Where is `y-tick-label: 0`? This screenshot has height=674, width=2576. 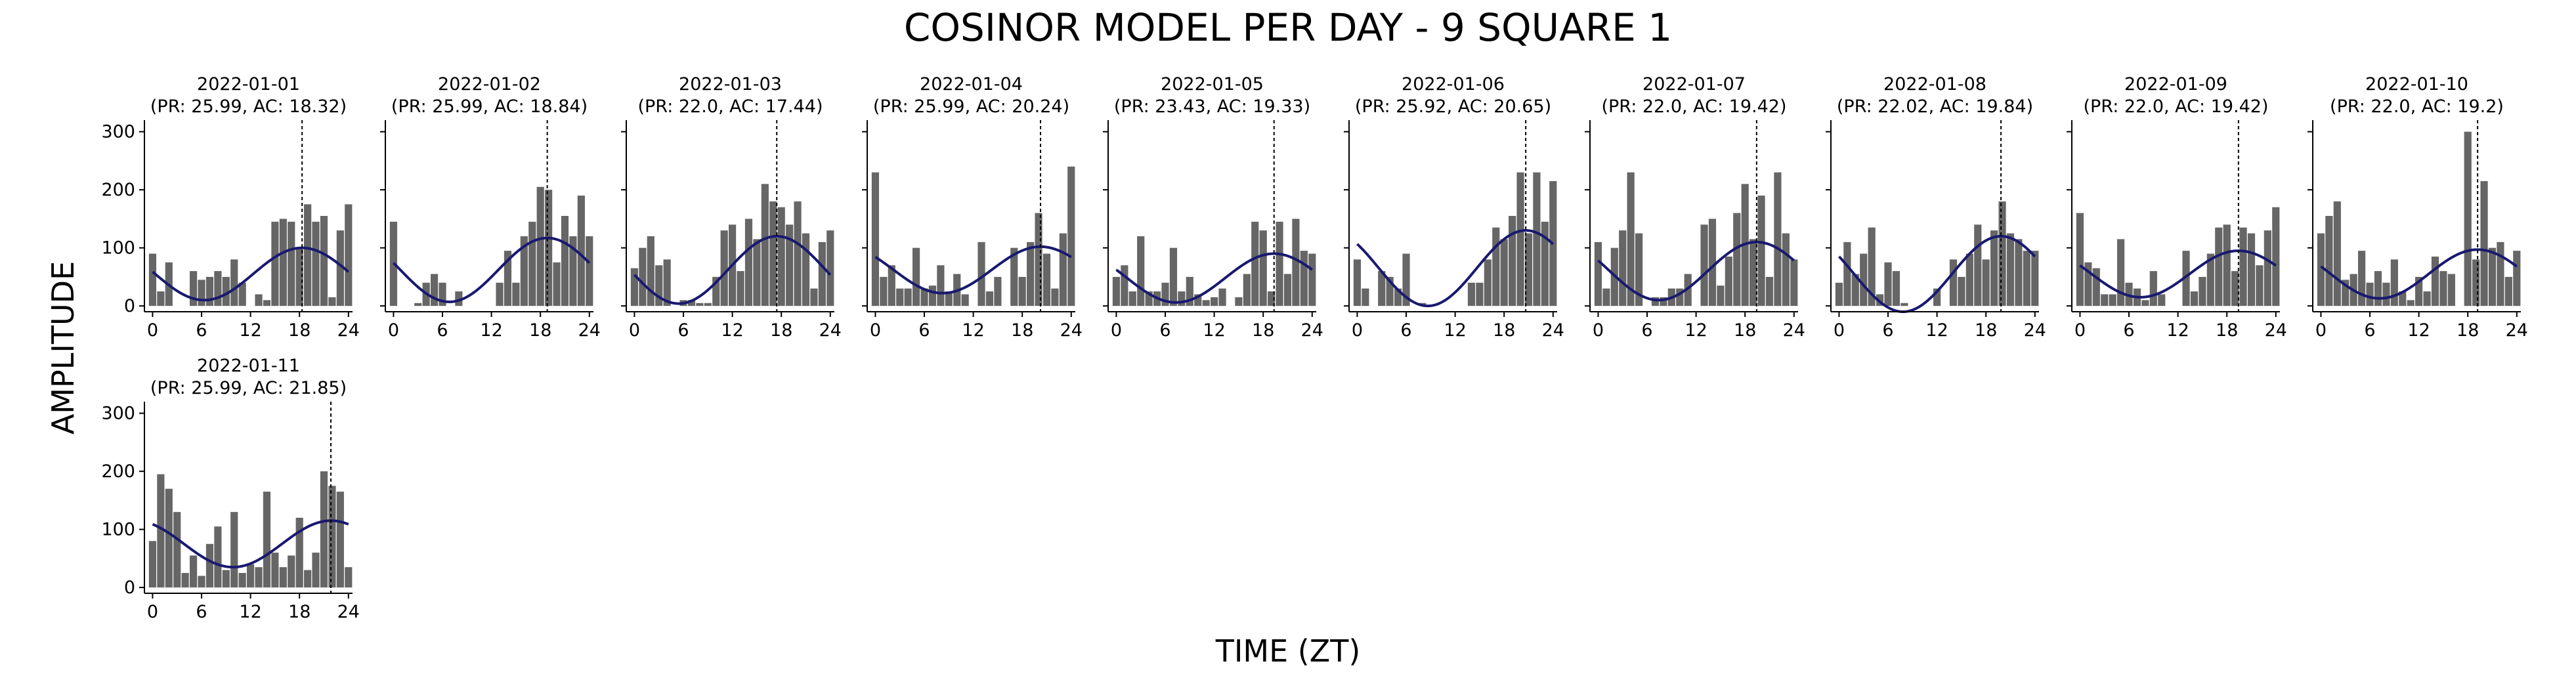 y-tick-label: 0 is located at coordinates (129, 306).